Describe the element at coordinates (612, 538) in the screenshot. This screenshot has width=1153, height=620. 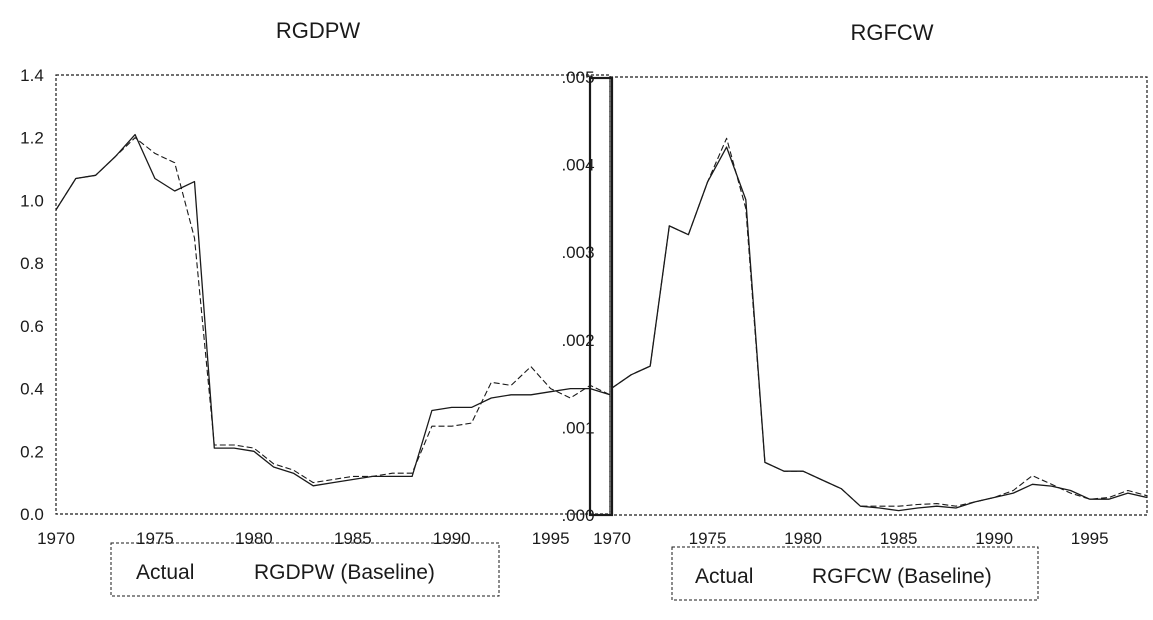
I see `rgfcw-x-tick-label: 1970` at that location.